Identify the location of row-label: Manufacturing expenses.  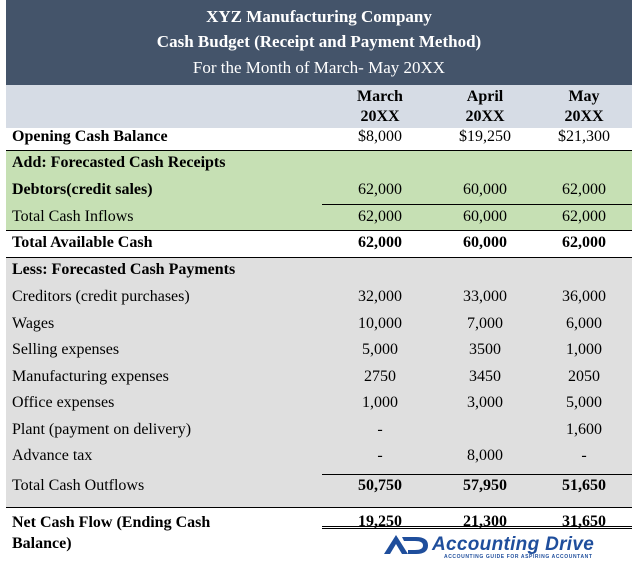
(90, 376).